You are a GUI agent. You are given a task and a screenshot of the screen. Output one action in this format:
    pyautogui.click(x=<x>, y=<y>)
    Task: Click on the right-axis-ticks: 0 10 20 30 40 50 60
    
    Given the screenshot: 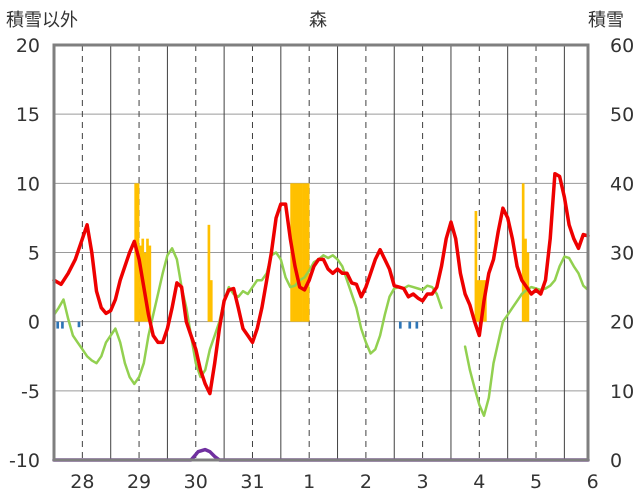 What is the action you would take?
    pyautogui.click(x=622, y=253)
    